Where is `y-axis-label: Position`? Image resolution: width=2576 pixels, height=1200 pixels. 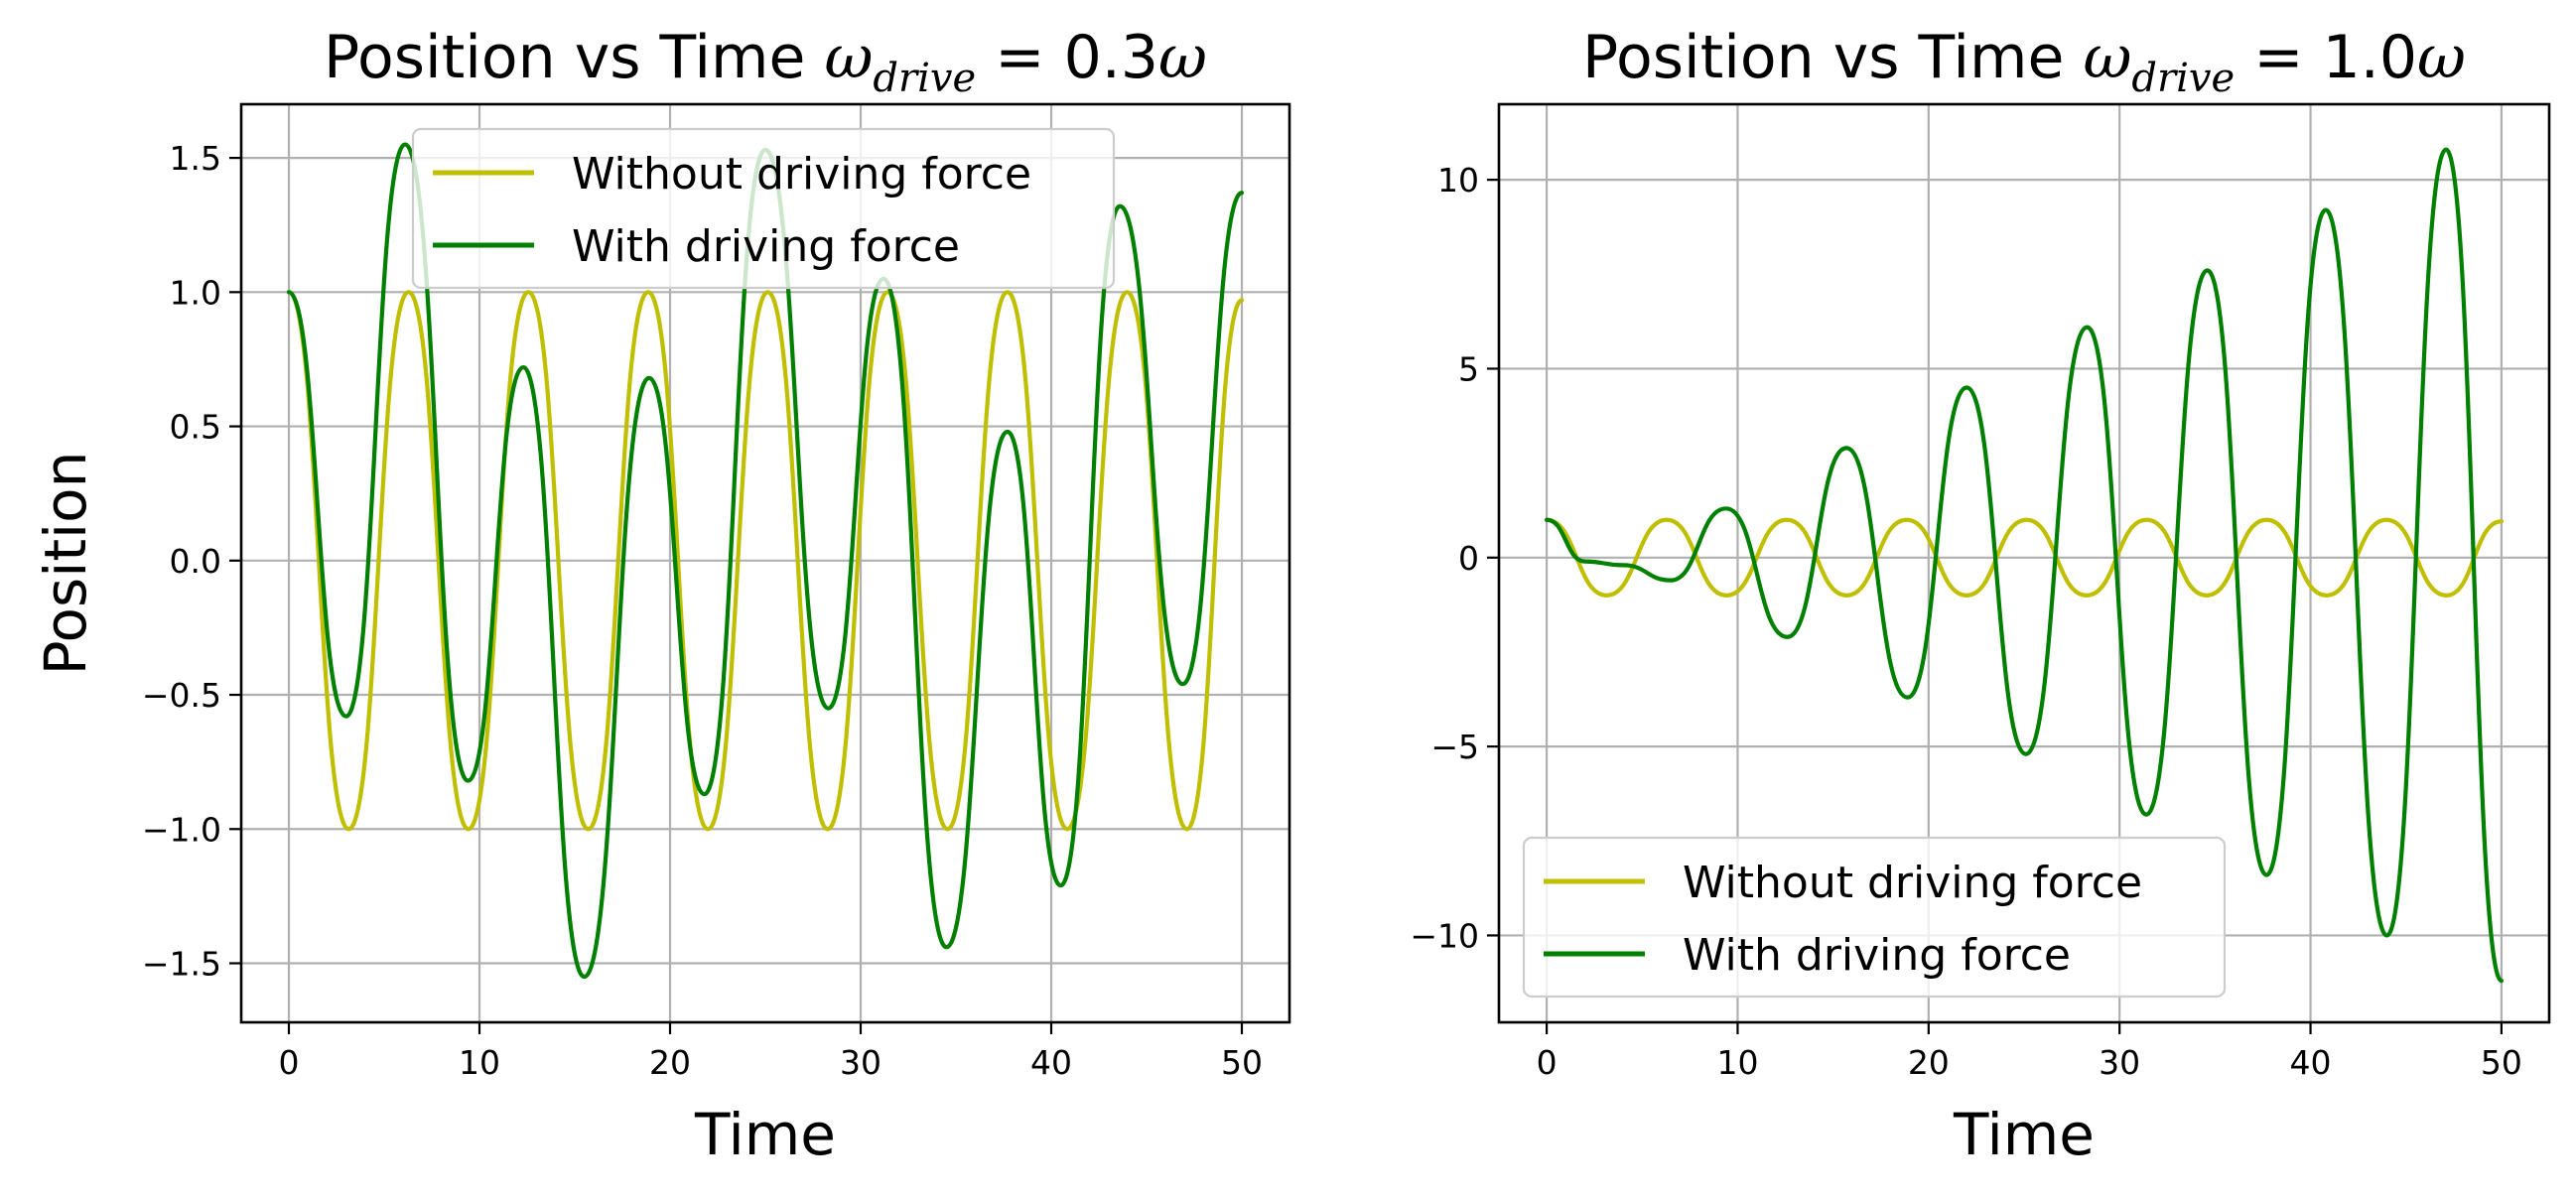
y-axis-label: Position is located at coordinates (65, 564).